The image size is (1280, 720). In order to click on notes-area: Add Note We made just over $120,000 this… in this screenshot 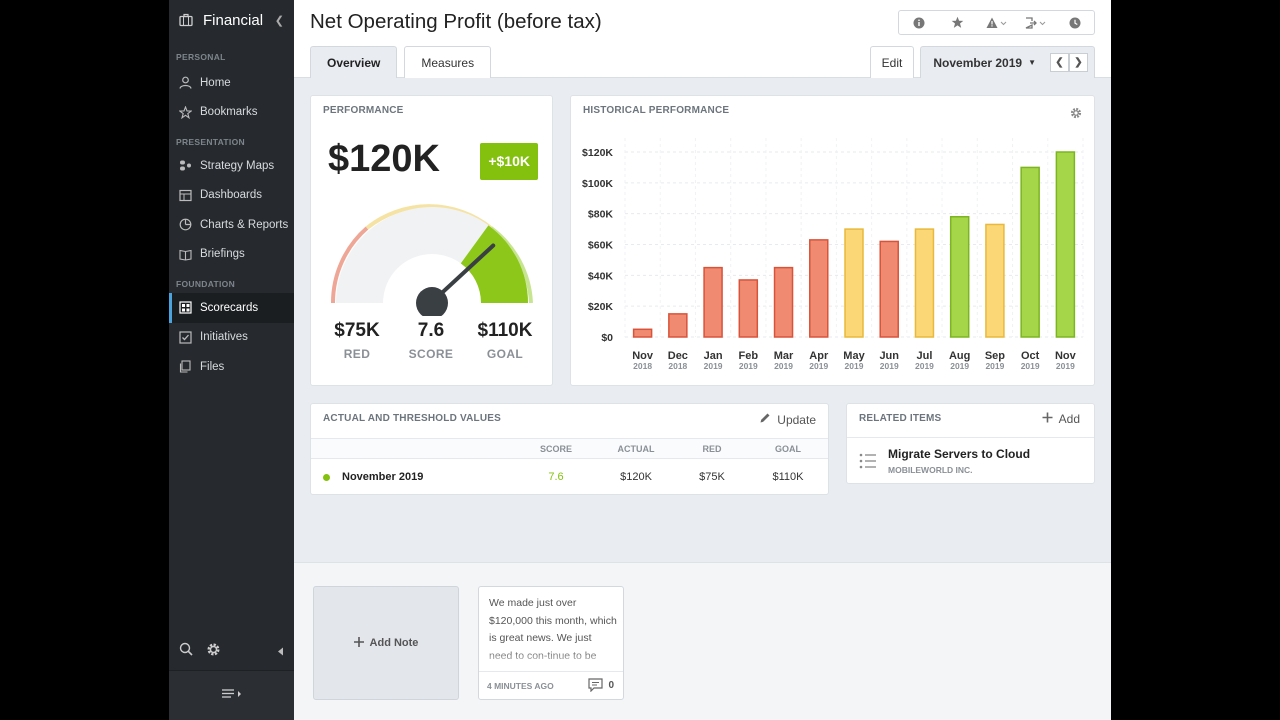, I will do `click(702, 641)`.